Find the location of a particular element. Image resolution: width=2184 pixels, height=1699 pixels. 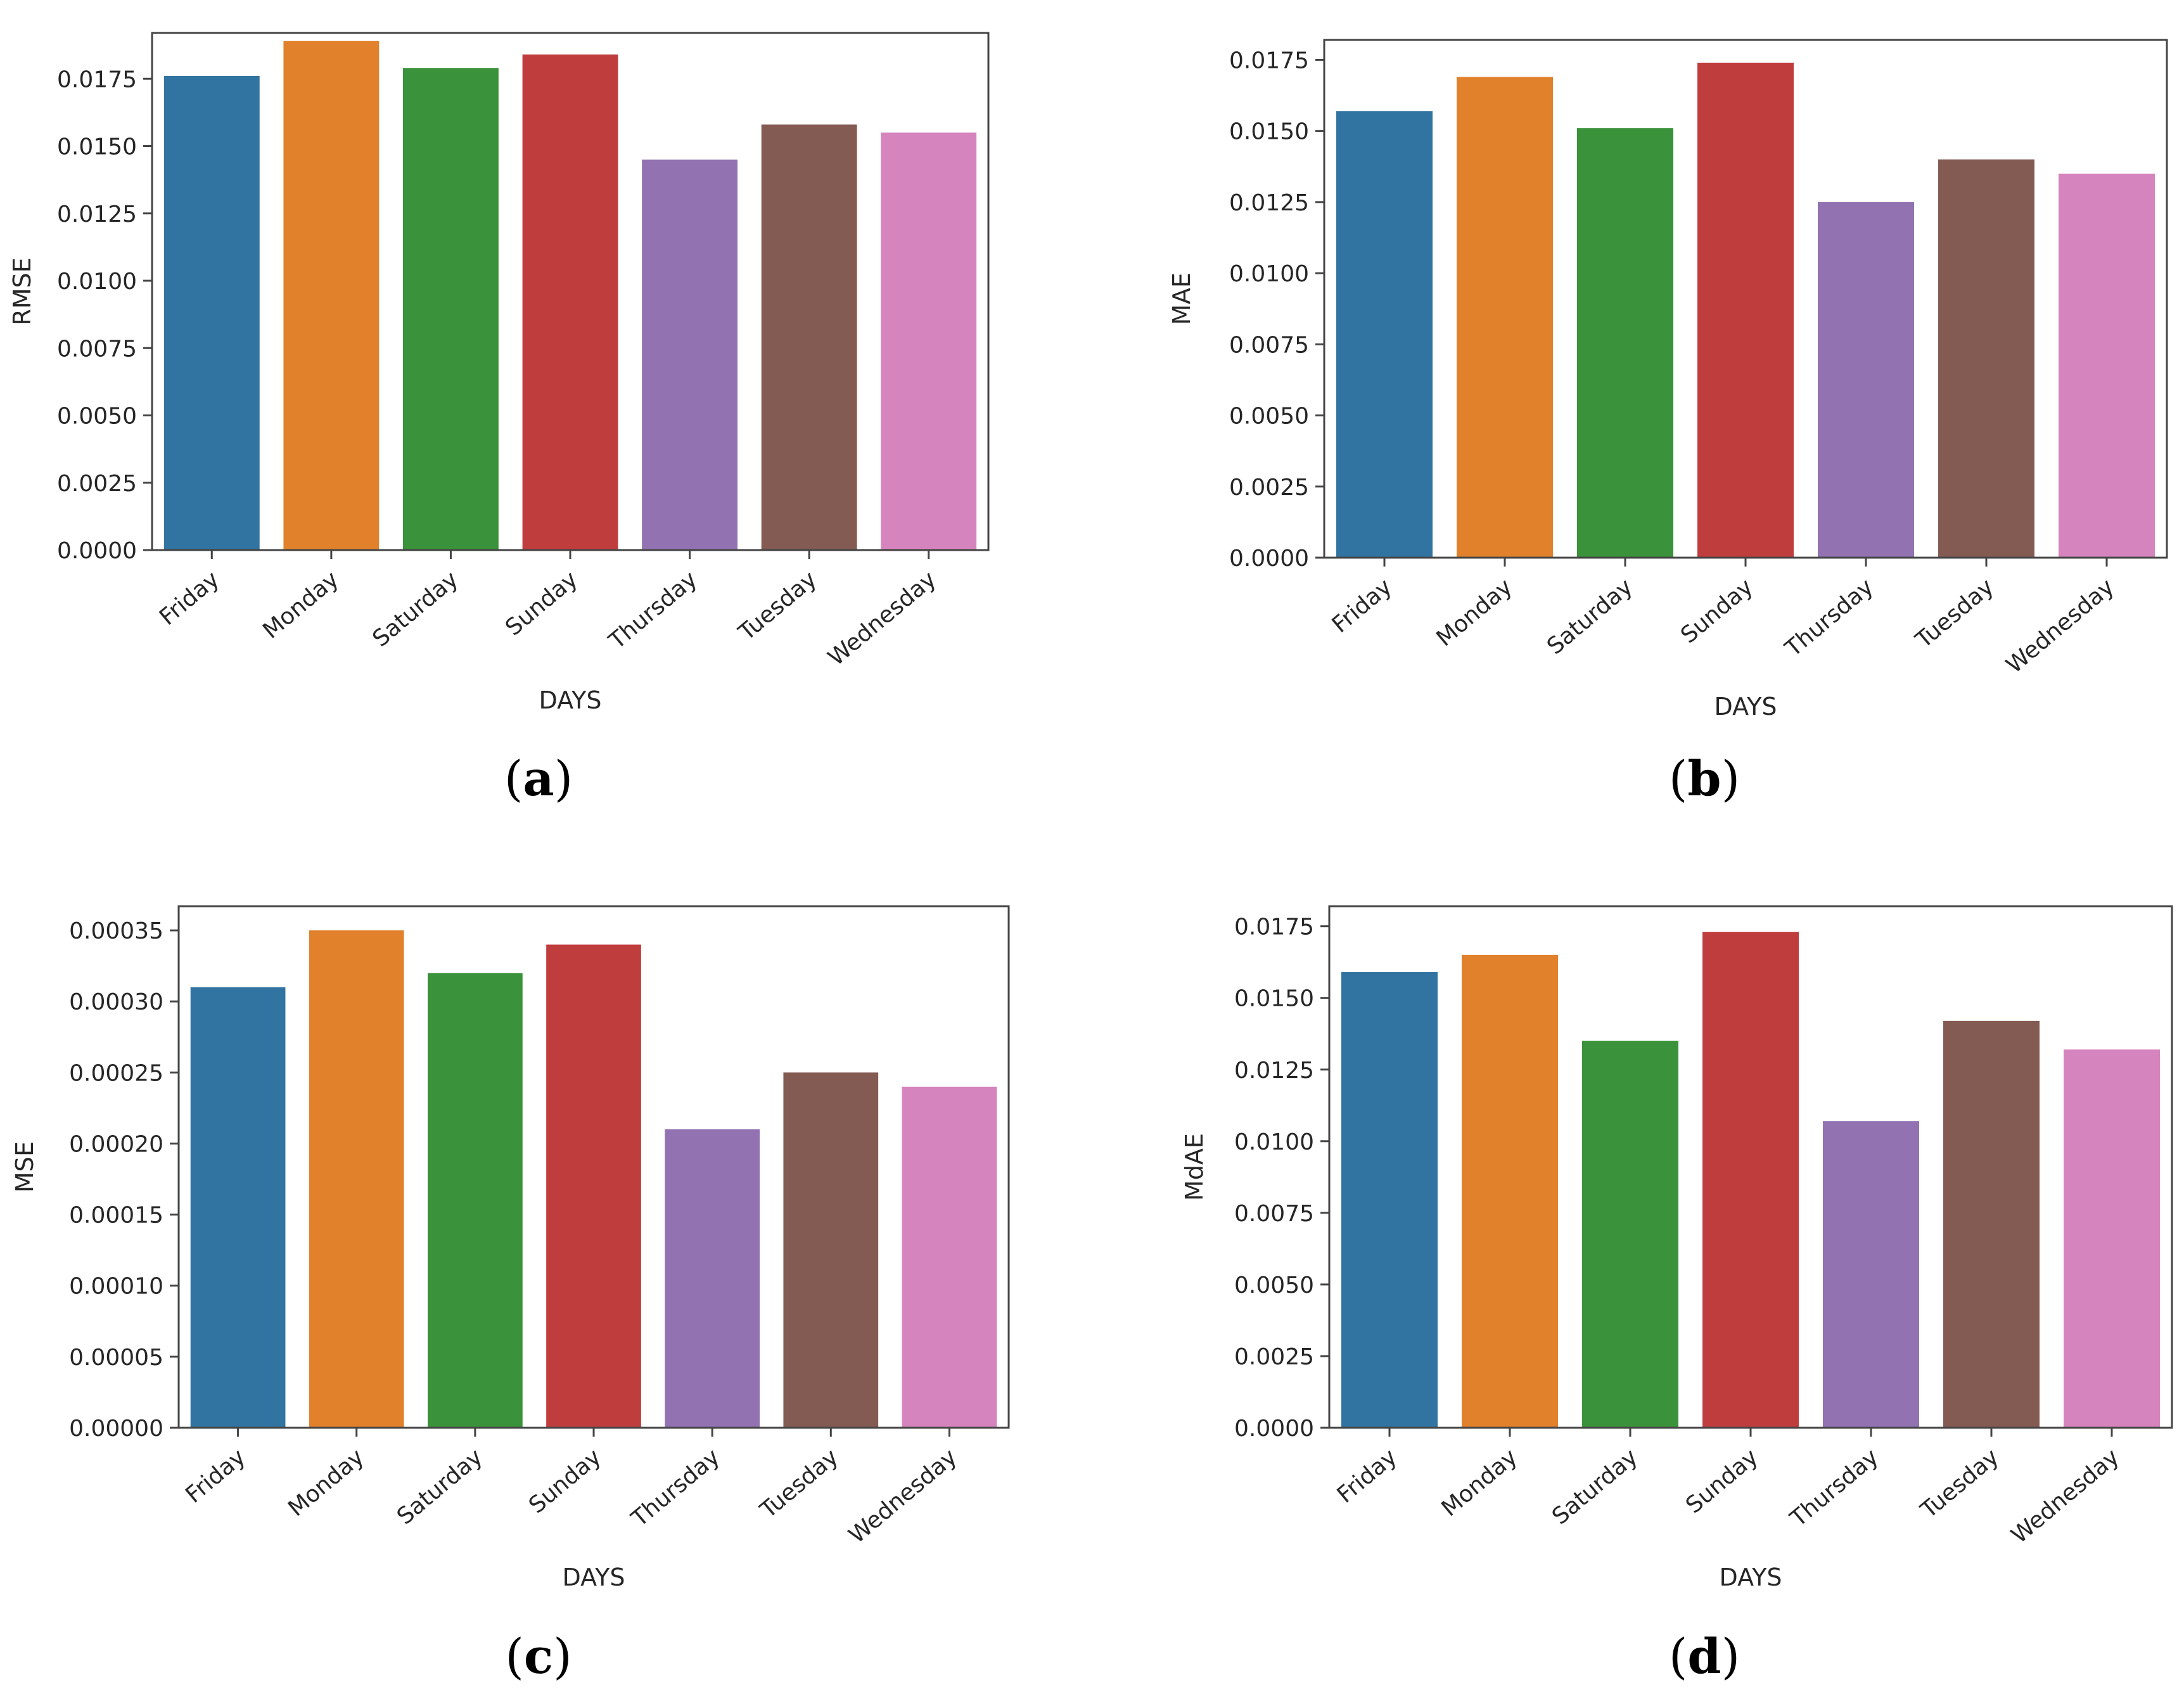

panel-d-bar-saturday is located at coordinates (1630, 1234).